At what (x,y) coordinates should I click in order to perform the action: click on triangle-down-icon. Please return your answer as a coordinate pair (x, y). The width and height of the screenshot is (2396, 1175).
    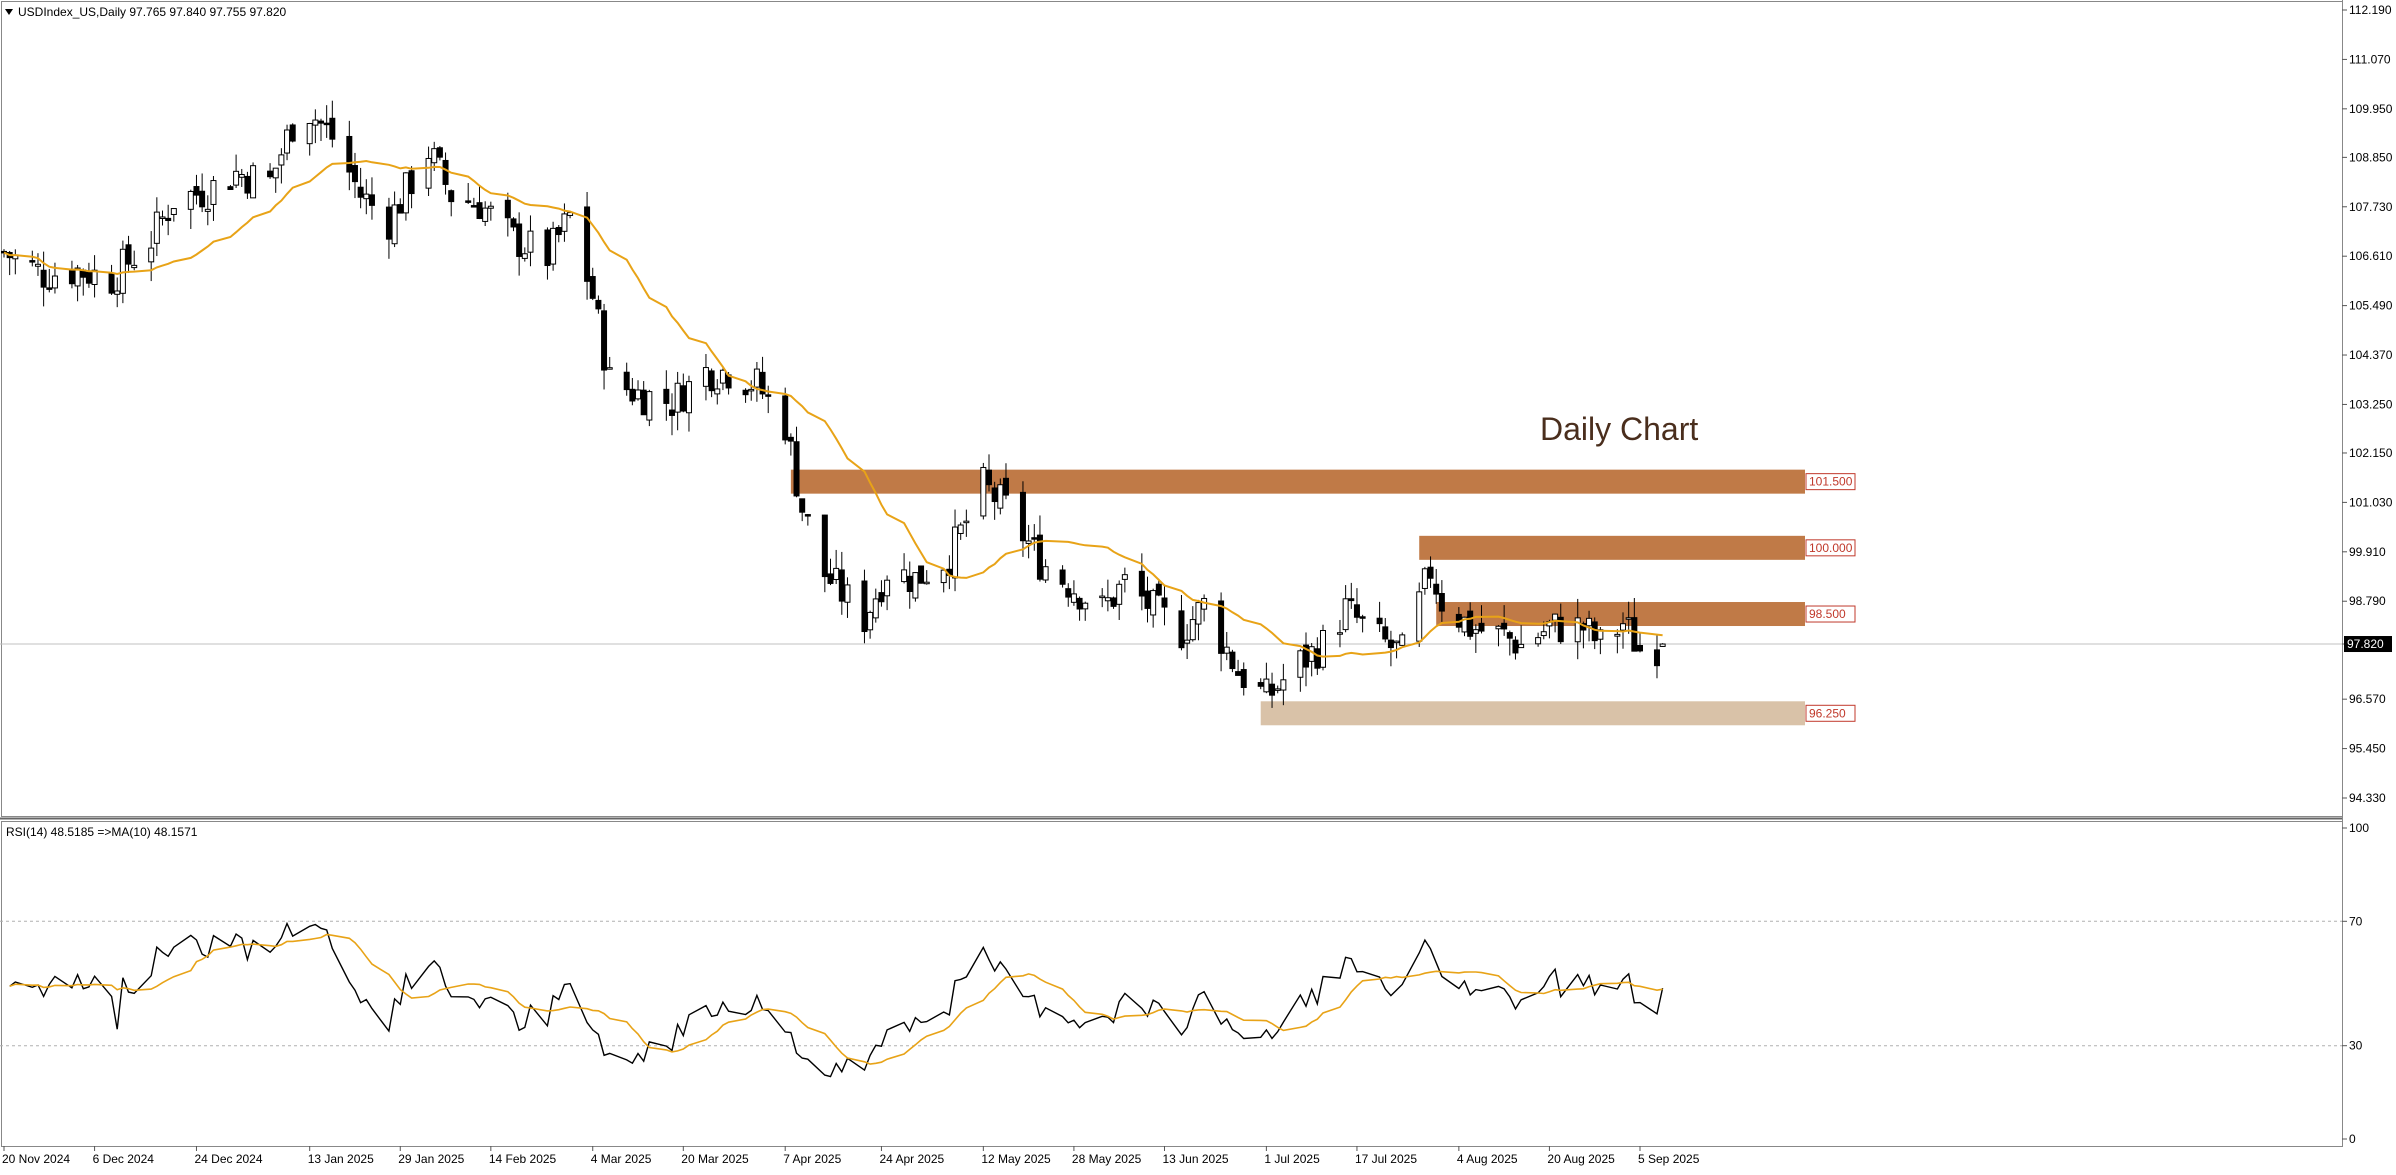
    Looking at the image, I should click on (9, 12).